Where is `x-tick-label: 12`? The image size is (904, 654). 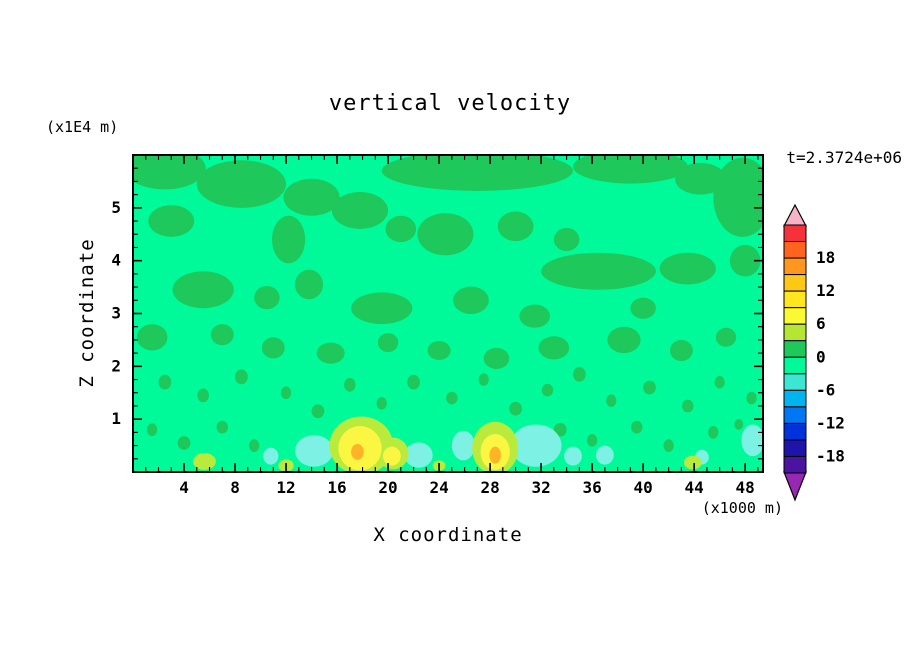
x-tick-label: 12 is located at coordinates (285, 487).